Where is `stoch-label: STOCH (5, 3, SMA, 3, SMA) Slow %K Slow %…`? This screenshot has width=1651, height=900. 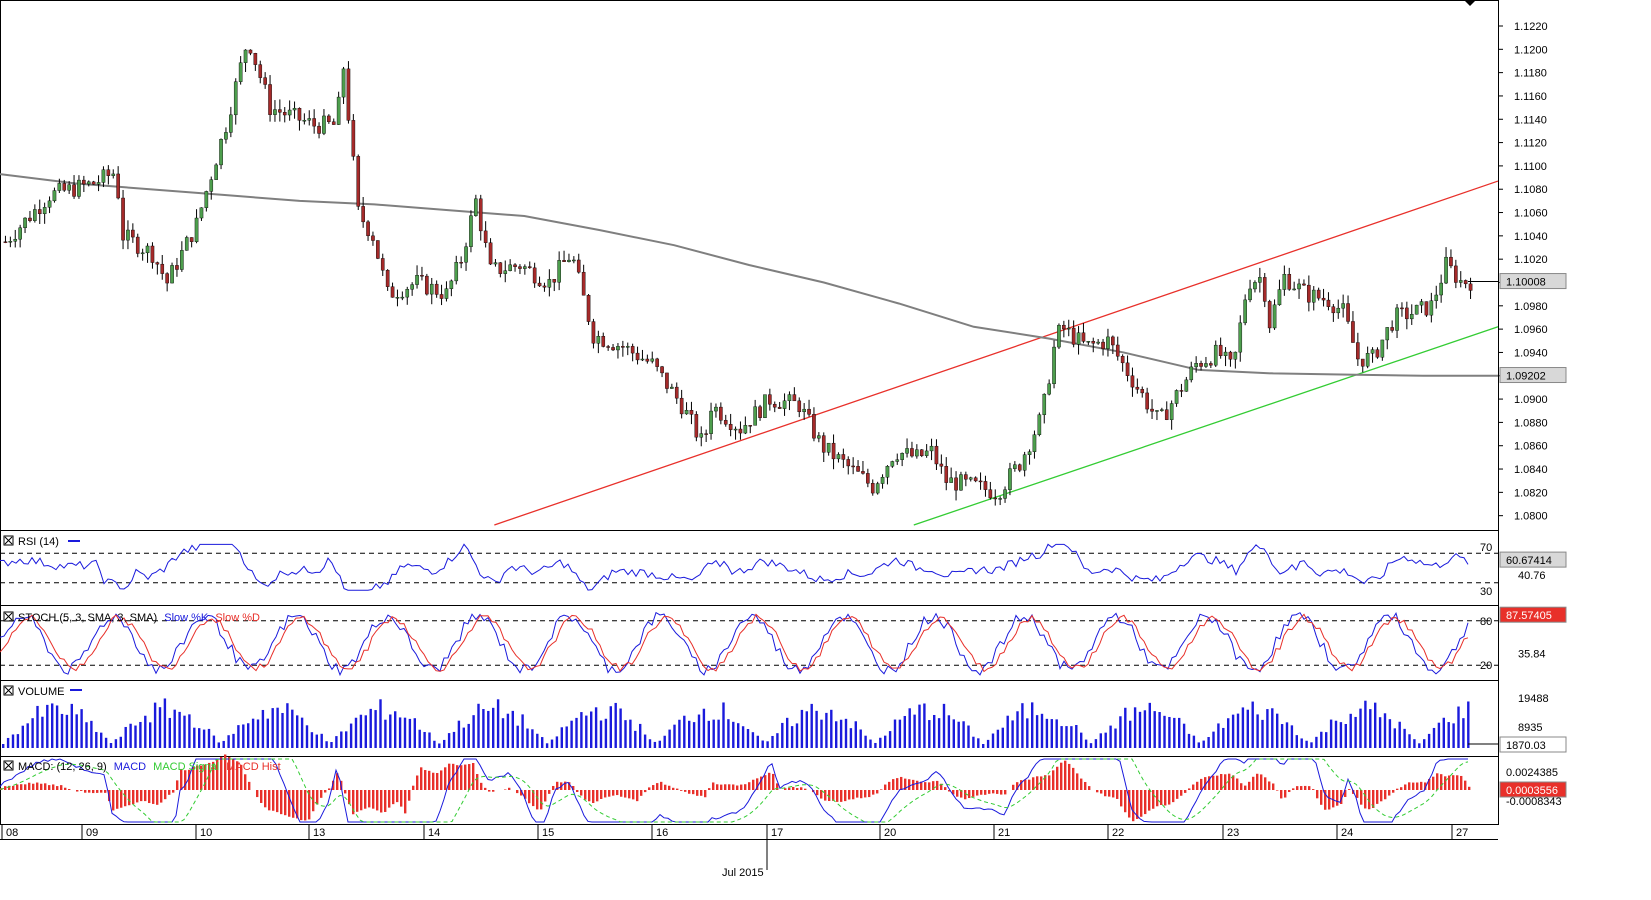
stoch-label: STOCH (5, 3, SMA, 3, SMA) Slow %K Slow %… is located at coordinates (139, 618).